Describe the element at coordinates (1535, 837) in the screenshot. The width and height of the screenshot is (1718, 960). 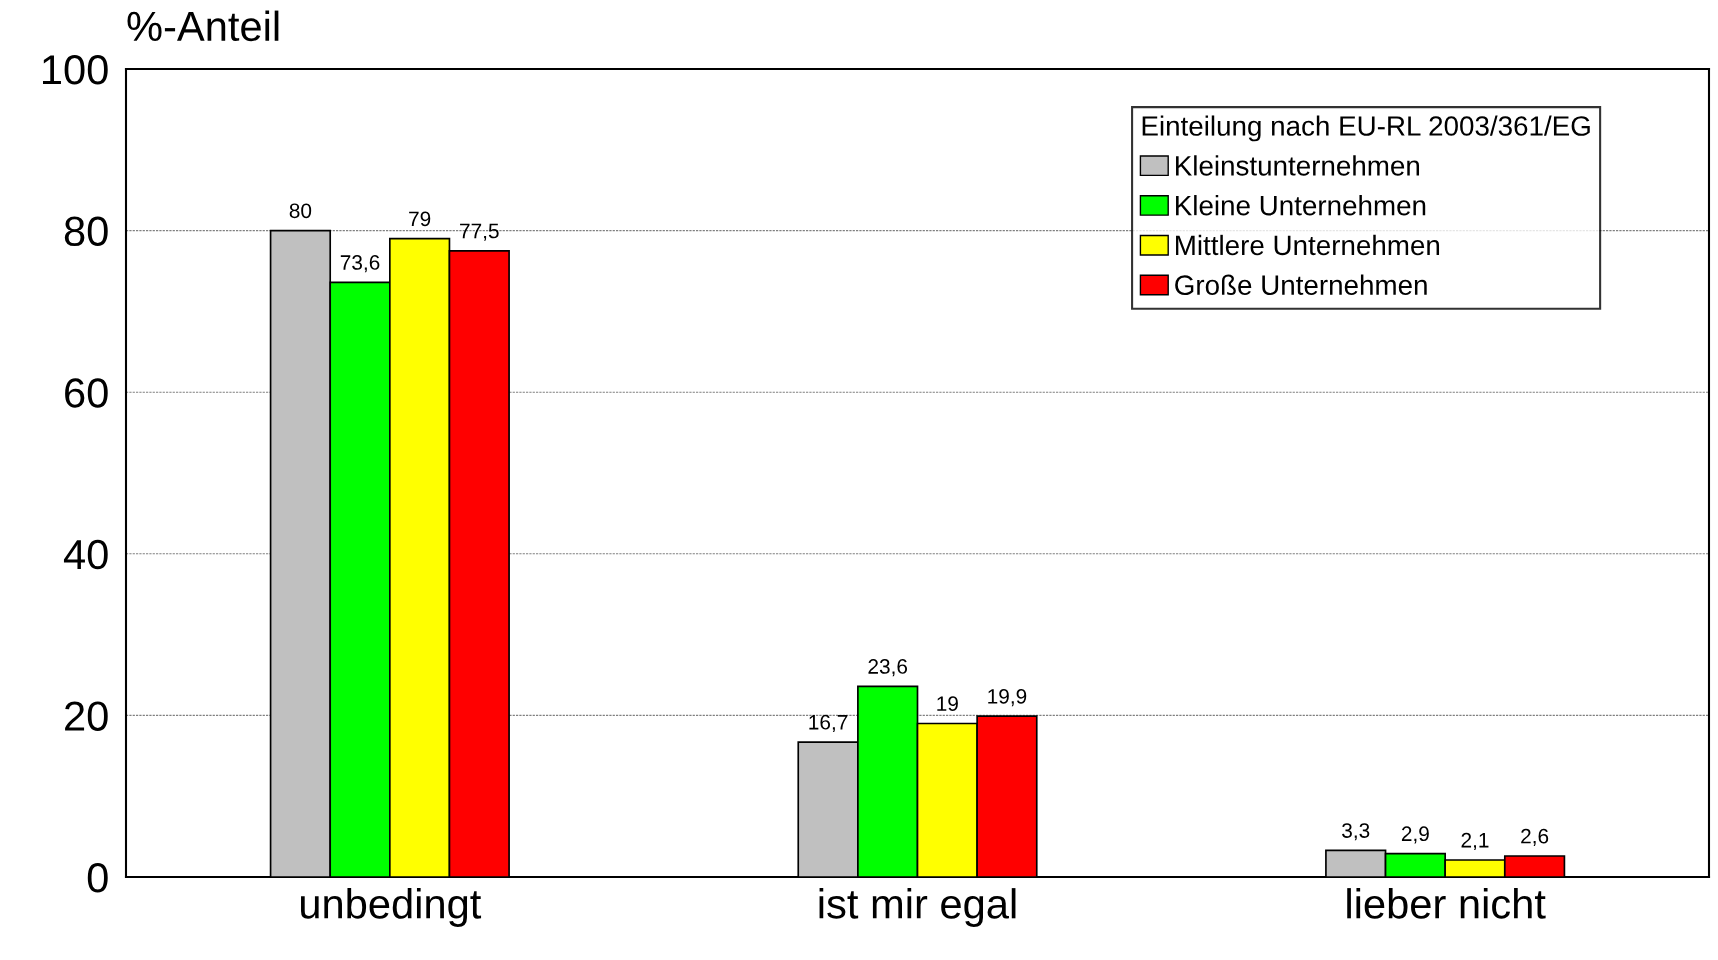
I see `data-label: 2,6` at that location.